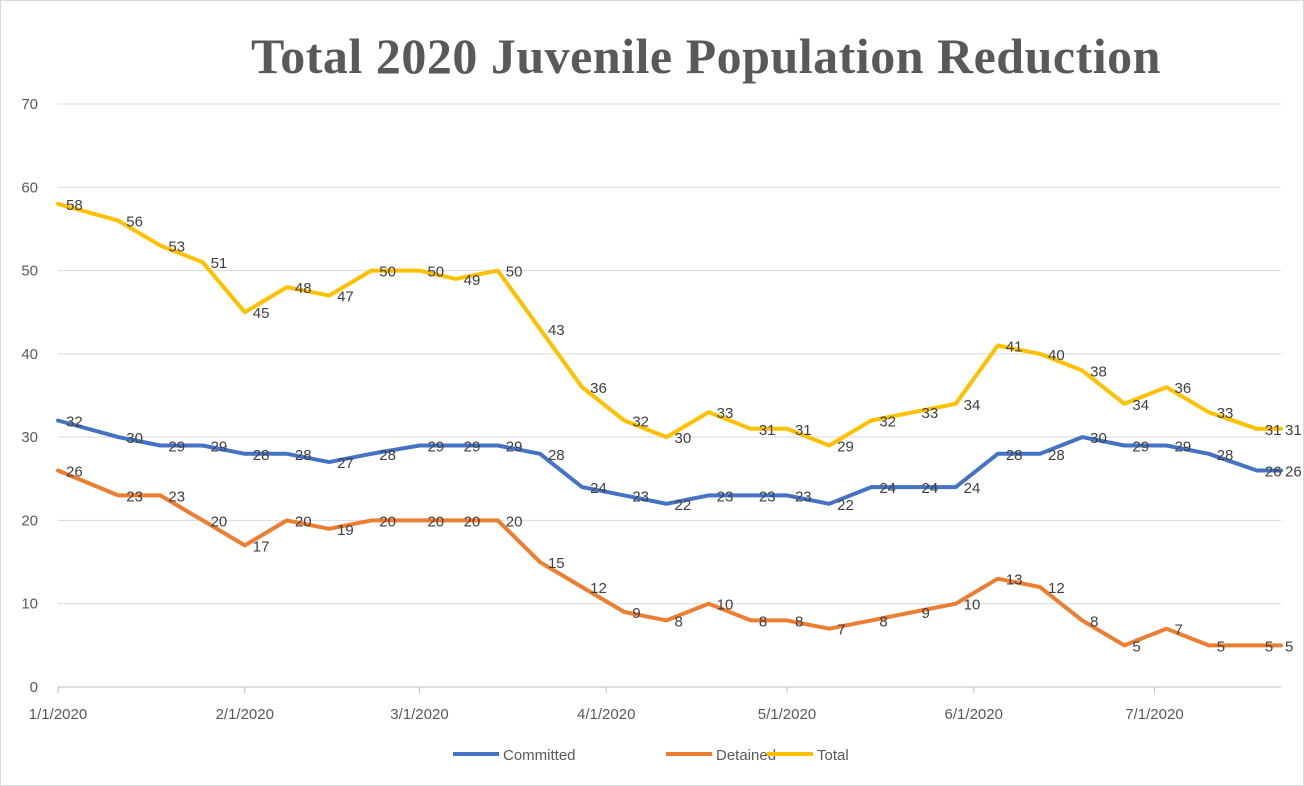 The height and width of the screenshot is (786, 1304). Describe the element at coordinates (29, 187) in the screenshot. I see `y-tick-label: 60` at that location.